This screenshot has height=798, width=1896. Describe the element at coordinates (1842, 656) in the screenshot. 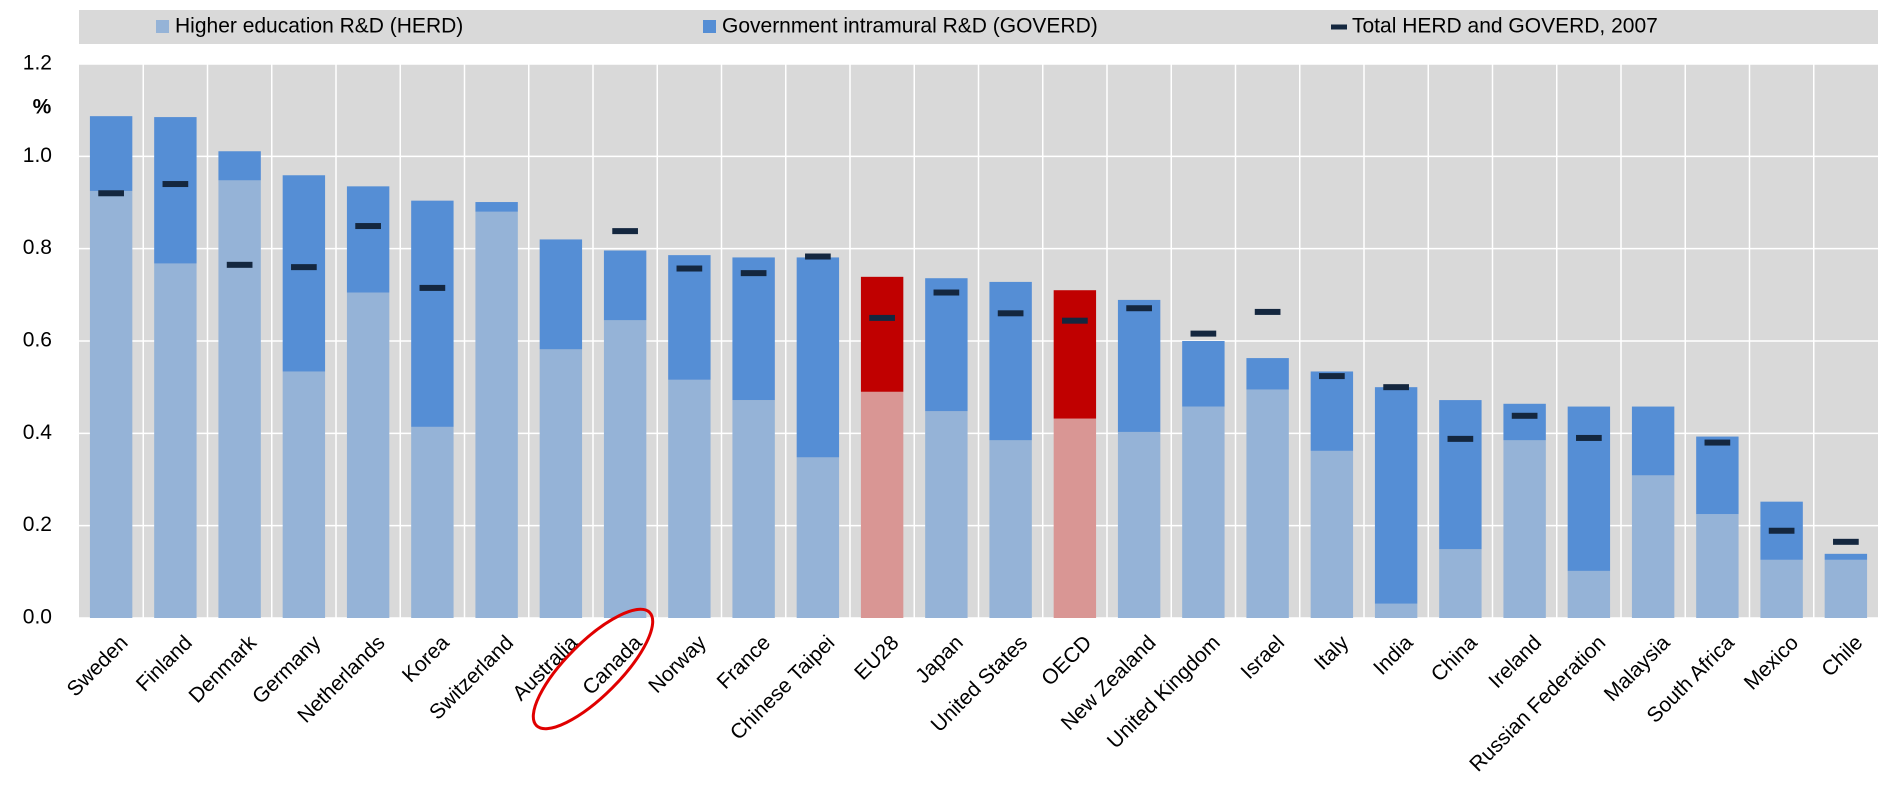

I see `x-tick-label: Chile` at that location.